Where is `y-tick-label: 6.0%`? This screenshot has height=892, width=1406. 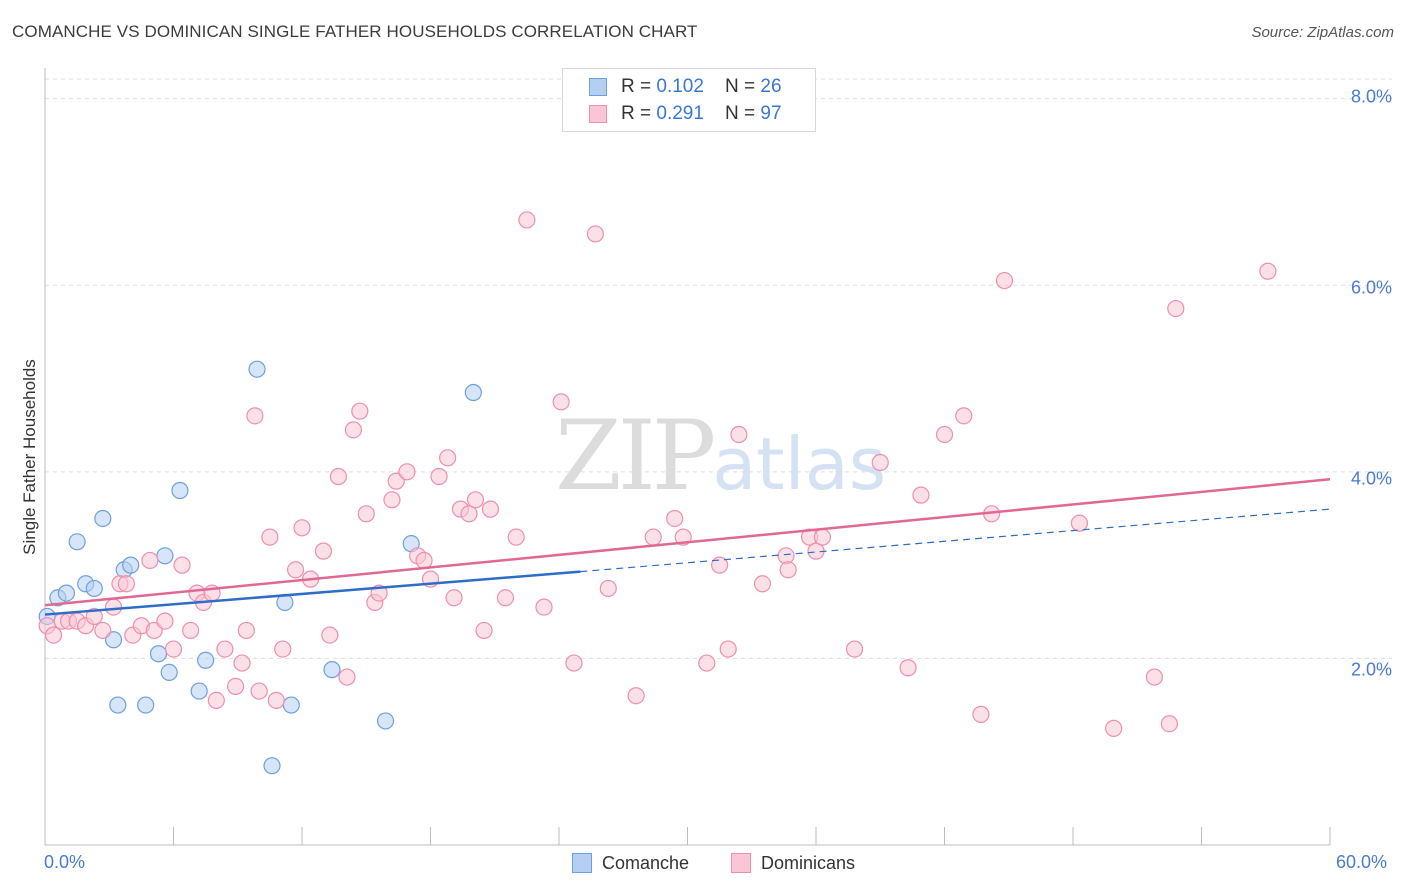
y-tick-label: 6.0% is located at coordinates (1371, 287).